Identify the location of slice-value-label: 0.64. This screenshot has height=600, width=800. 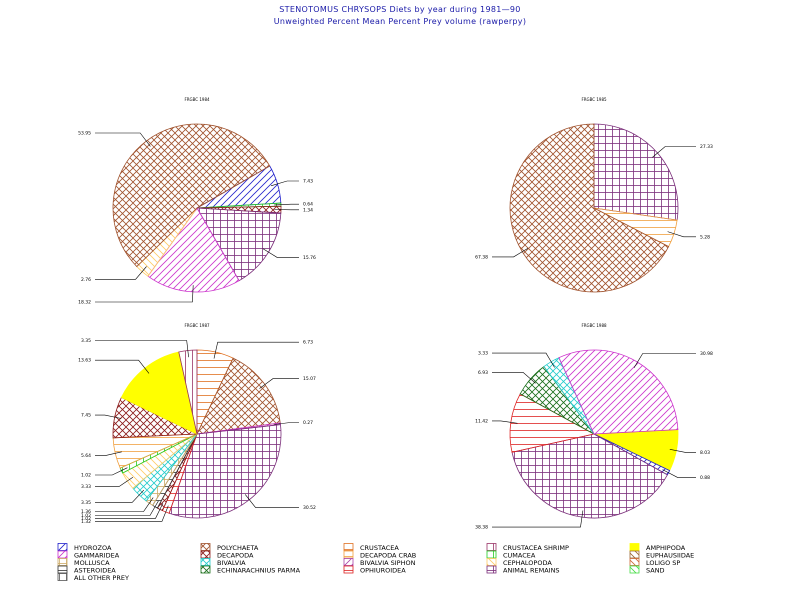
(308, 205).